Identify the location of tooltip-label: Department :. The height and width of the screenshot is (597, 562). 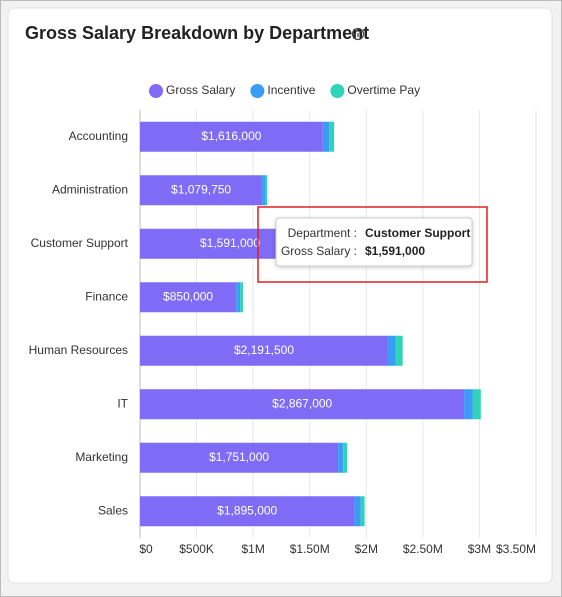
(322, 233).